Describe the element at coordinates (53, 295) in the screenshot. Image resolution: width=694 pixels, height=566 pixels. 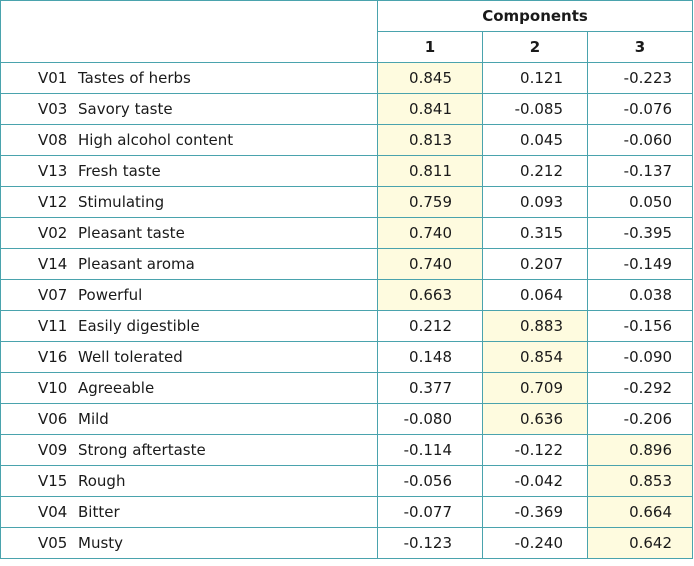
I see `variable-code: V07` at that location.